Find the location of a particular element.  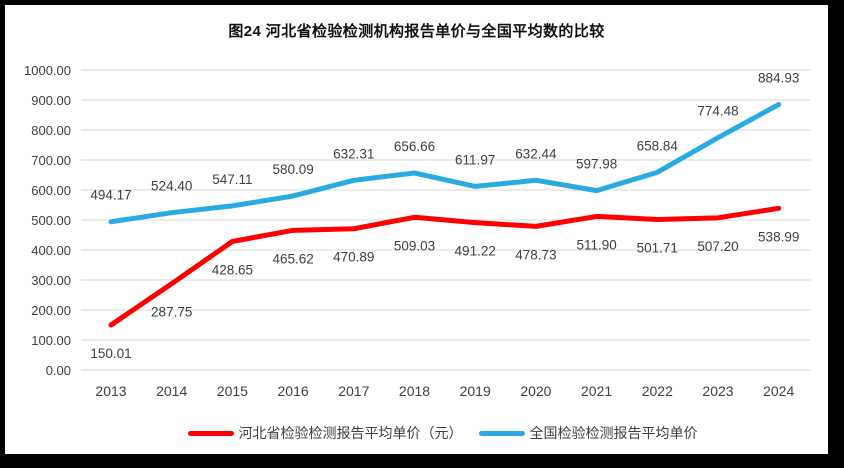

data-label: 511.90 is located at coordinates (596, 244).